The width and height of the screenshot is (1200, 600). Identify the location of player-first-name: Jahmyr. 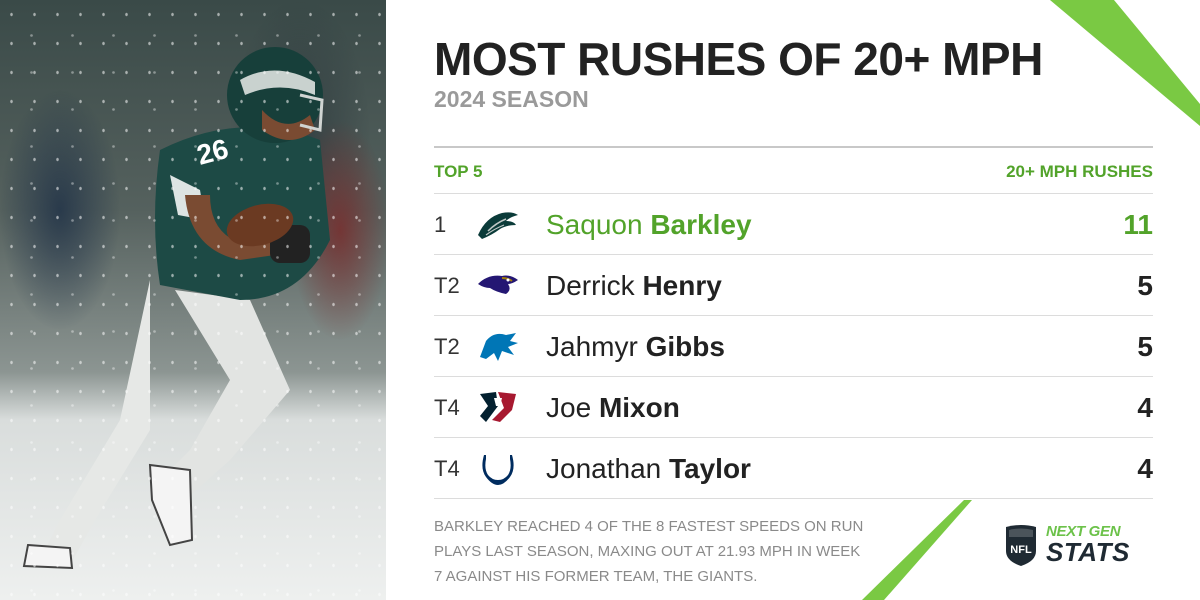
(592, 346).